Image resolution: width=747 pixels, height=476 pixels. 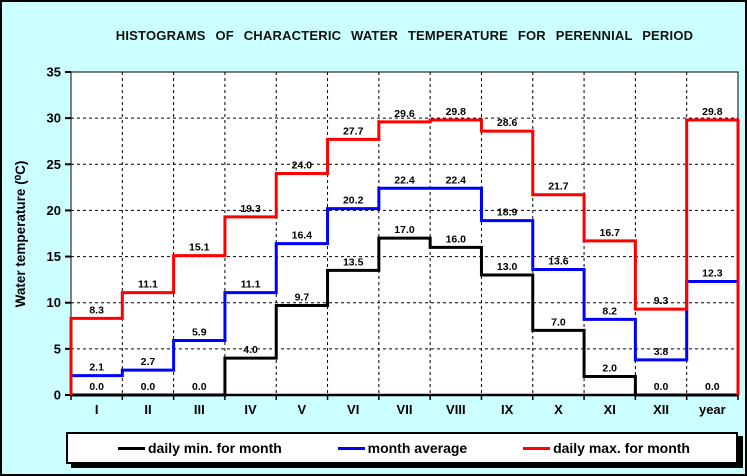 I want to click on data-label: 9.3, so click(x=661, y=301).